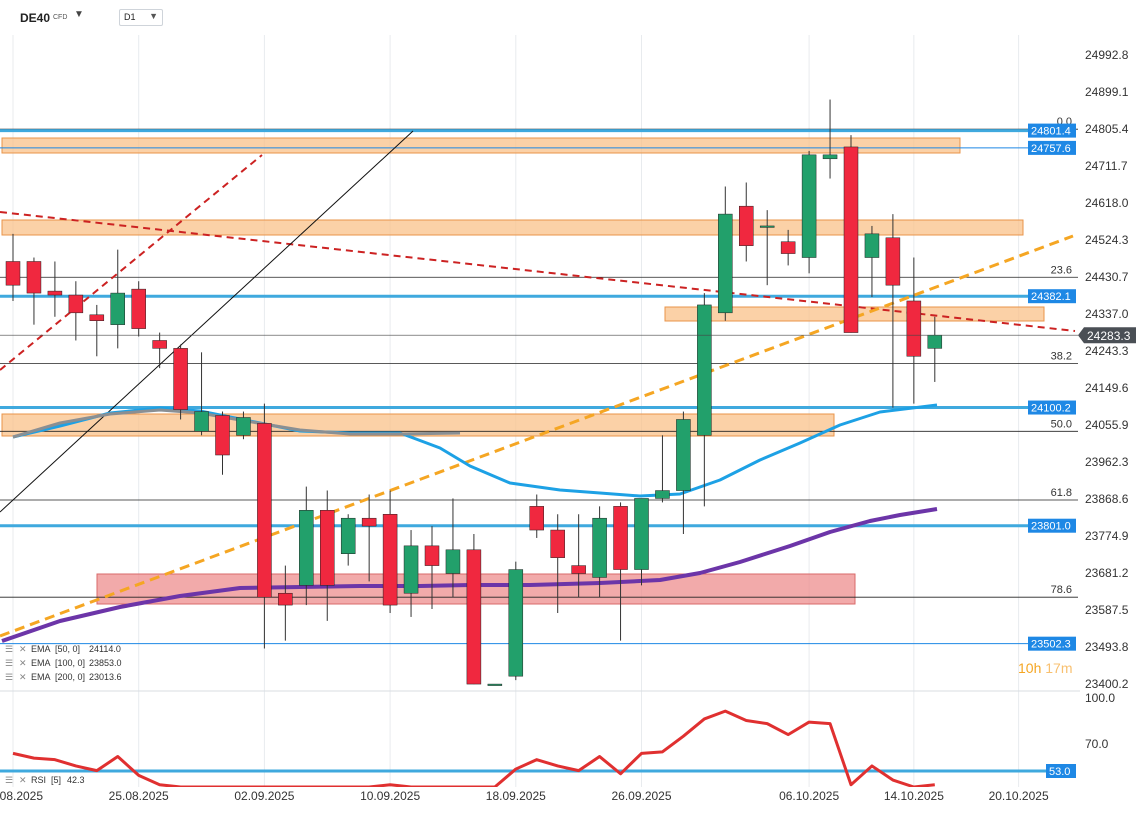 The height and width of the screenshot is (813, 1144). I want to click on level-badge-text: 23801.0, so click(1051, 527).